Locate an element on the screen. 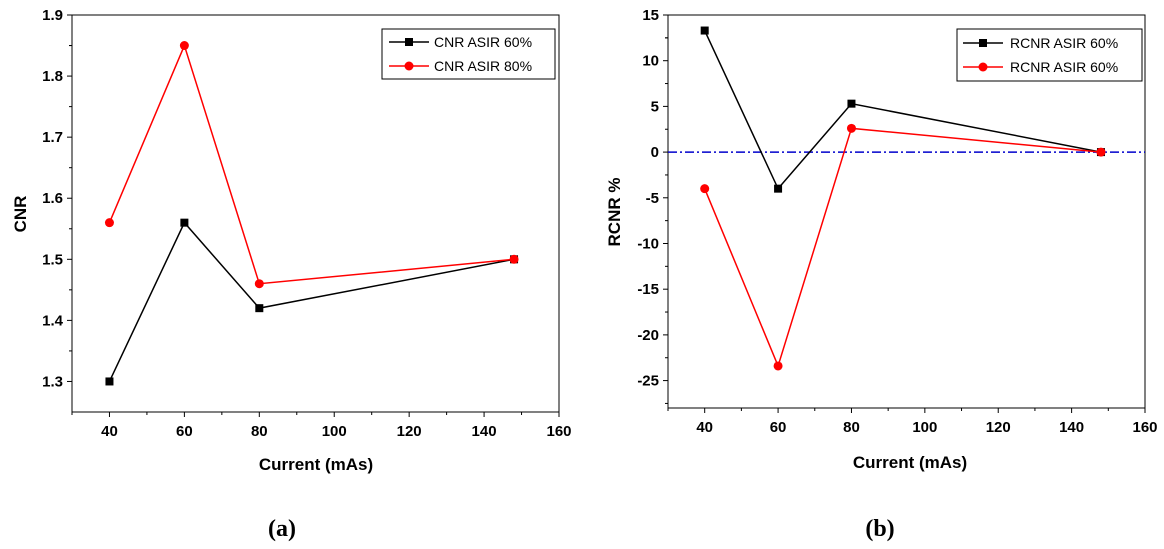 The image size is (1164, 549). chart-a-legend-box is located at coordinates (468, 54).